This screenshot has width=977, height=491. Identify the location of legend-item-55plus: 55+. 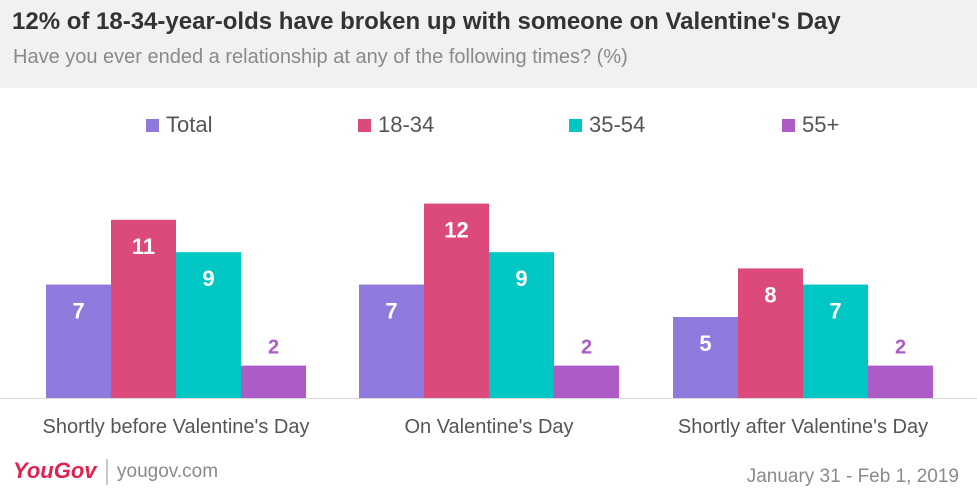
(810, 125).